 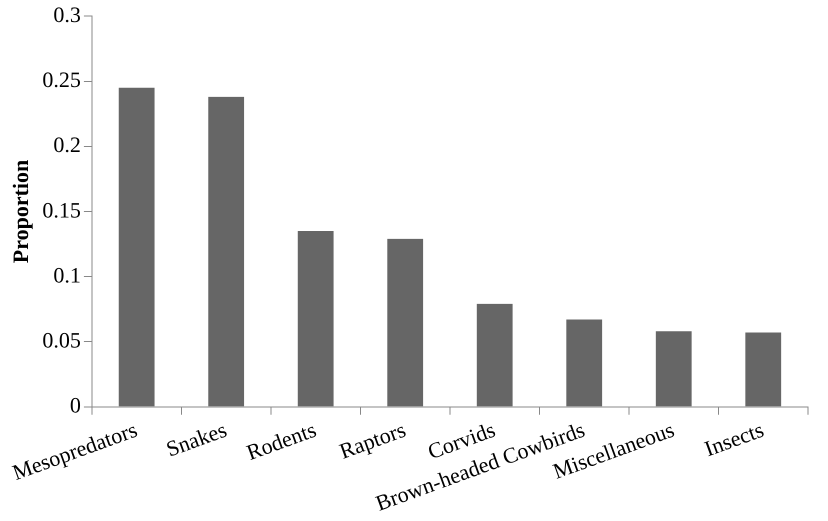 I want to click on y-tick-label: 0.05, so click(x=61, y=339).